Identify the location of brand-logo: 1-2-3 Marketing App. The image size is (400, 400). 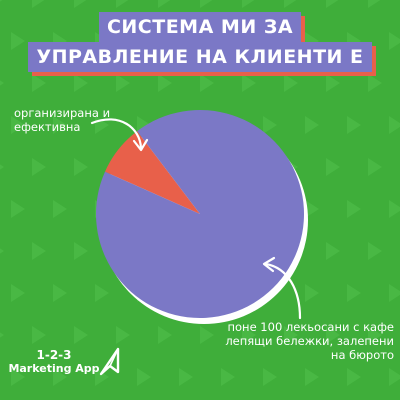
(54, 362).